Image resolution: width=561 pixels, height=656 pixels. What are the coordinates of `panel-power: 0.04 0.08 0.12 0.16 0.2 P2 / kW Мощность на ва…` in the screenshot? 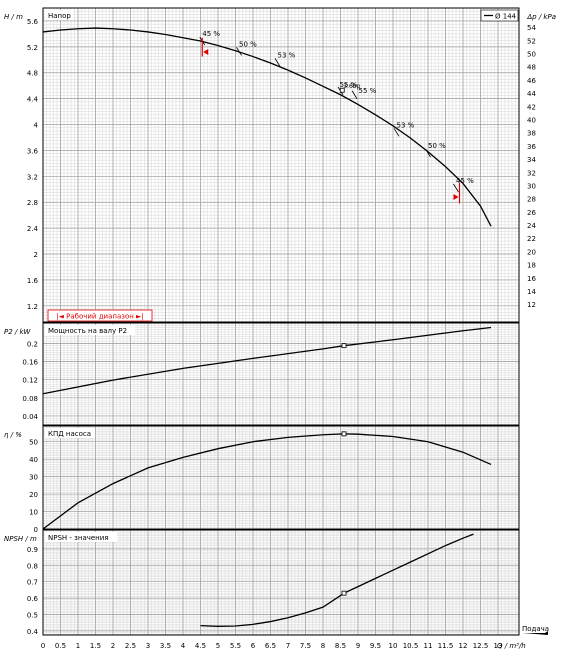 It's located at (262, 374).